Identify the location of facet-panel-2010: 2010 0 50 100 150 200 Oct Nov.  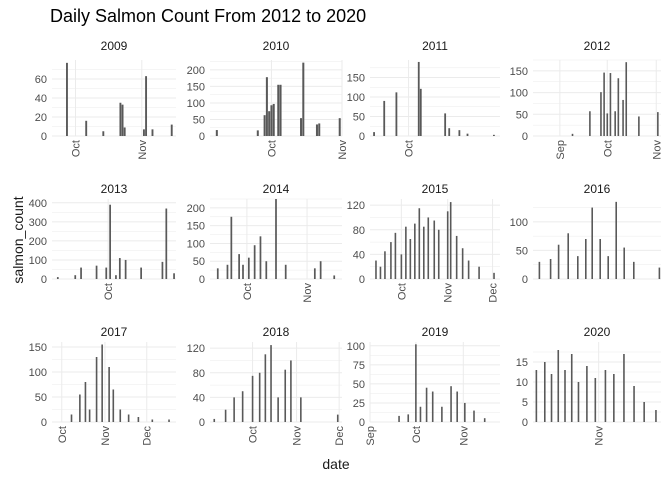
(268, 99).